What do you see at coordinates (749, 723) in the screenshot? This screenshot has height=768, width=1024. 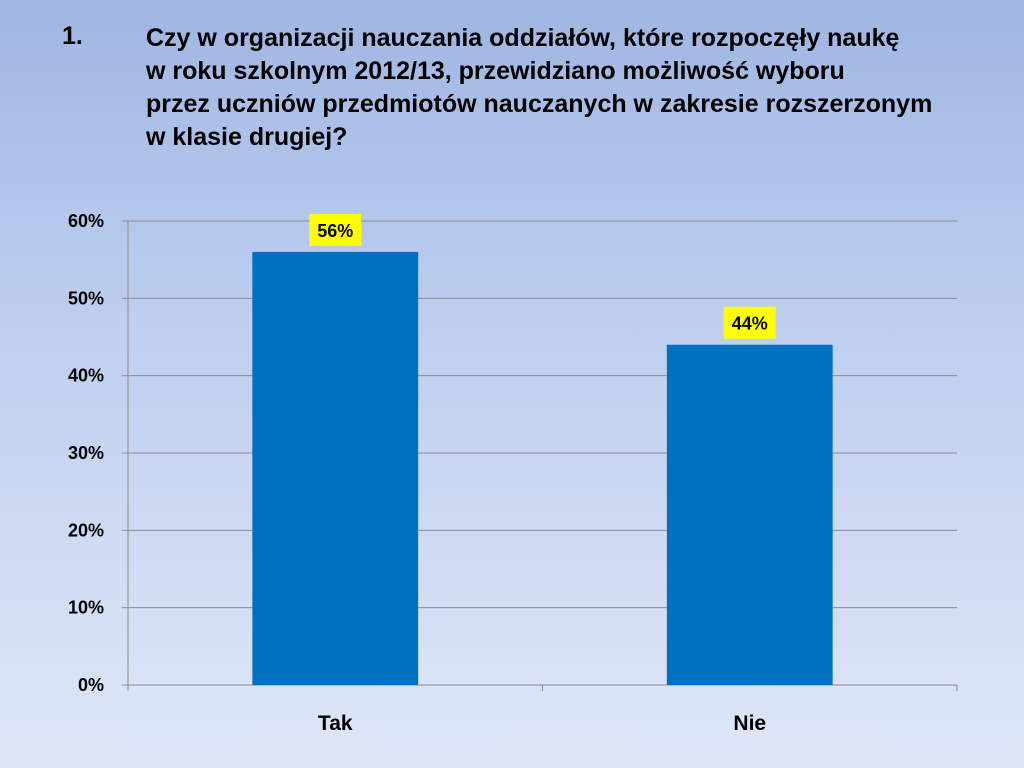 I see `x-category-label: Nie` at bounding box center [749, 723].